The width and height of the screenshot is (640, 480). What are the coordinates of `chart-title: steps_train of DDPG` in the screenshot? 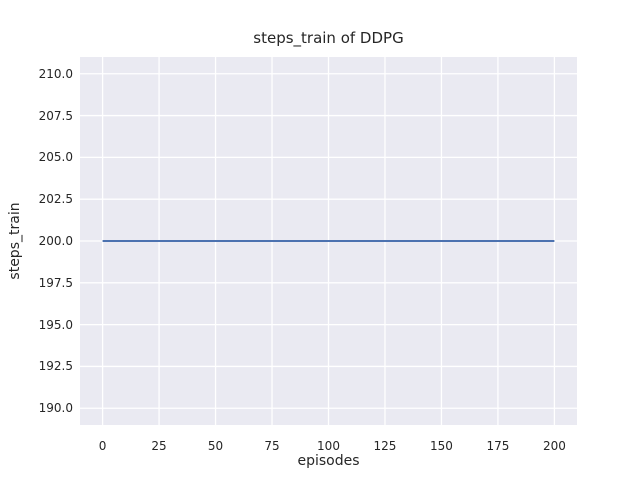 It's located at (328, 38).